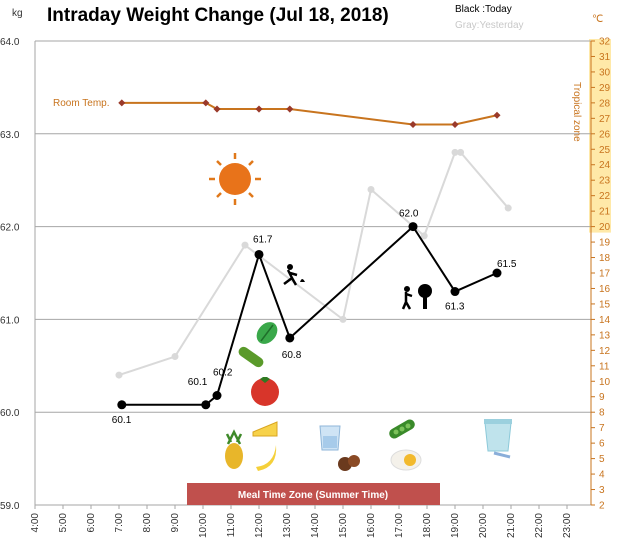 The width and height of the screenshot is (622, 539). What do you see at coordinates (567, 525) in the screenshot?
I see `x-tick-label: 23:00` at bounding box center [567, 525].